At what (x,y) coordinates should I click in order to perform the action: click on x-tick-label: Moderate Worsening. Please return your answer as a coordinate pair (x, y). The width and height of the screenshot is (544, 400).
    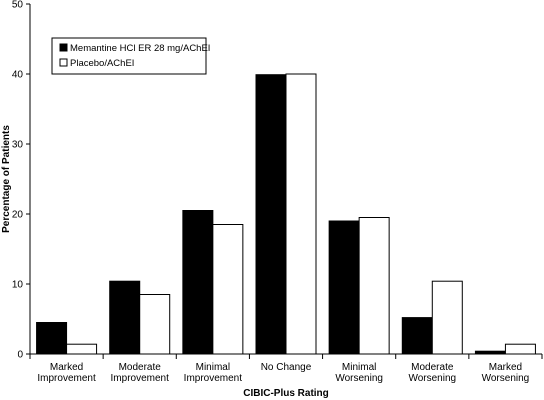
    Looking at the image, I should click on (432, 373).